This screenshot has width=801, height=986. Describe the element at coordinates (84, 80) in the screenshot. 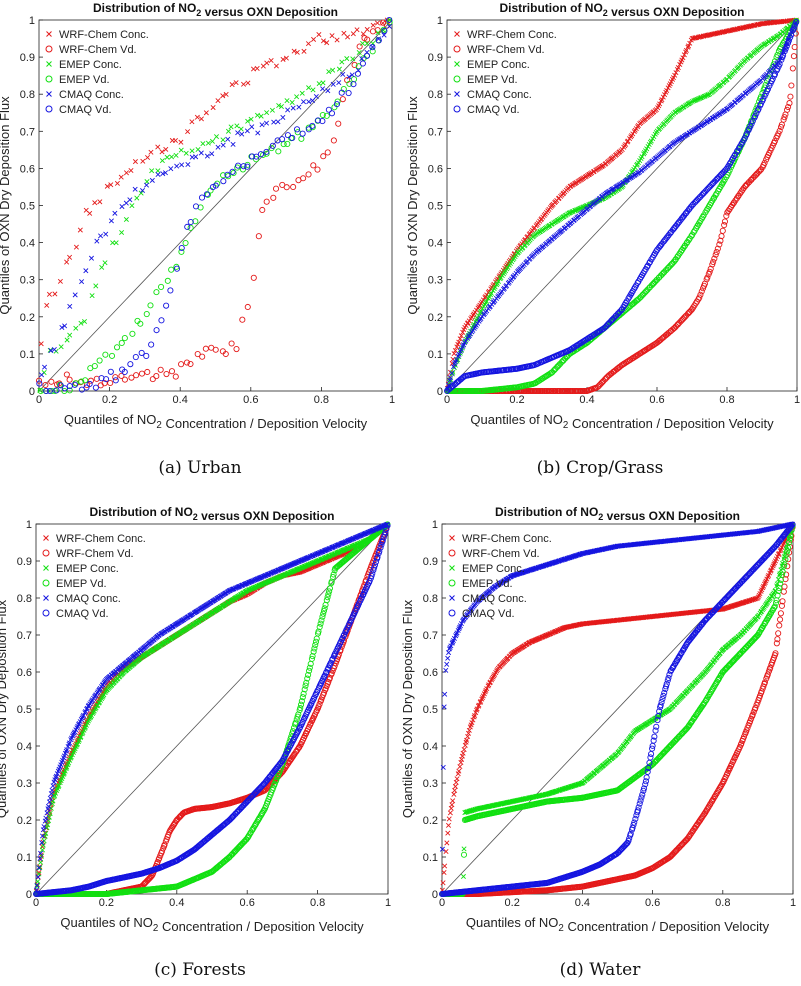

I see `legend-label: EMEP Vd.` at that location.